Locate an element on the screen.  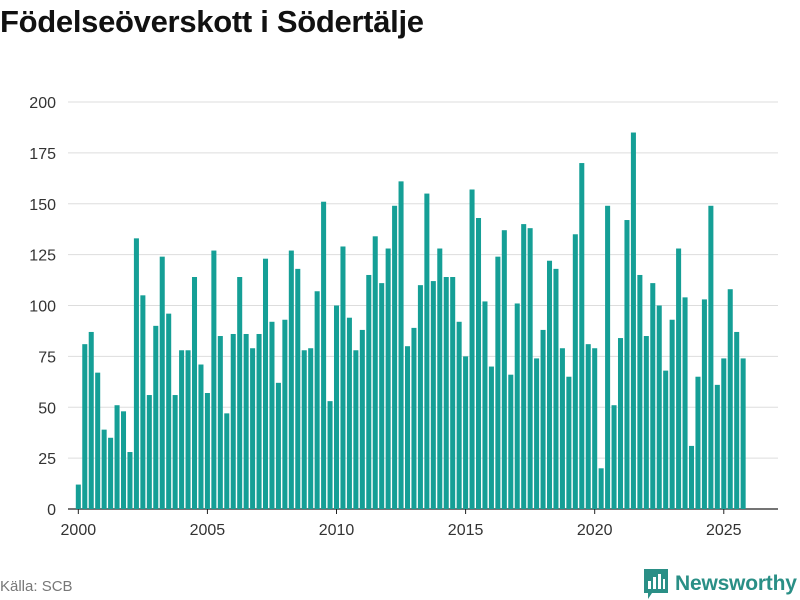
x-axis-ticks: 2000 2005 2010 2015 2020 2025 is located at coordinates (401, 524).